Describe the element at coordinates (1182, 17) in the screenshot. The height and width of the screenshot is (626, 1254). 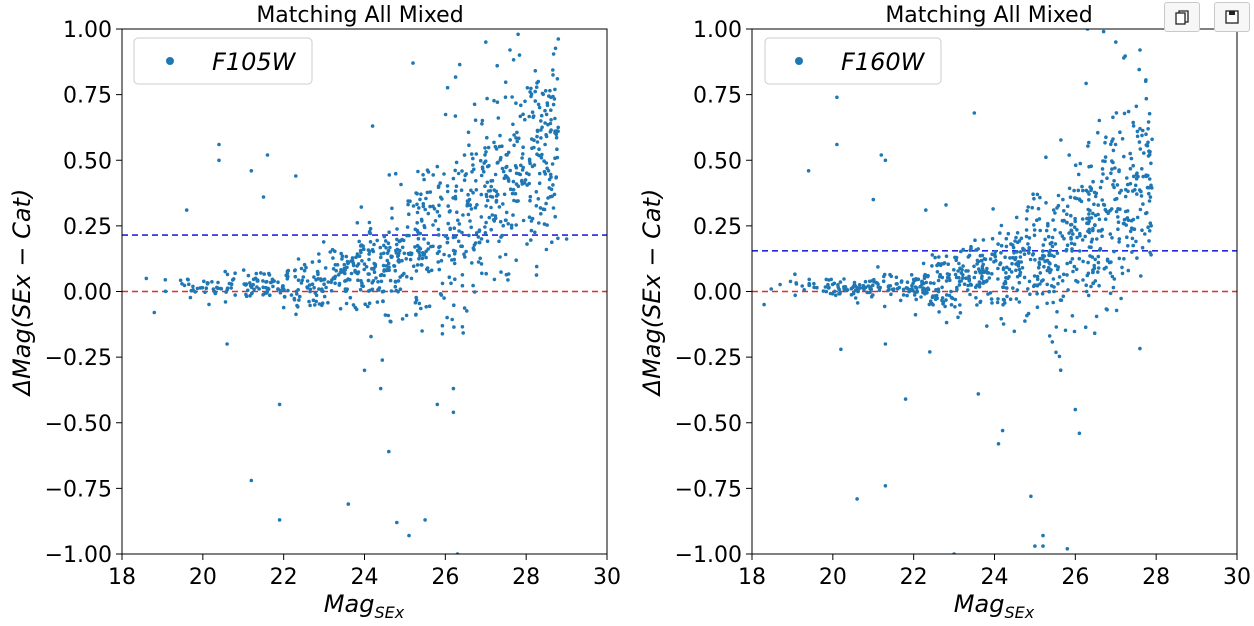
I see `copy-button` at that location.